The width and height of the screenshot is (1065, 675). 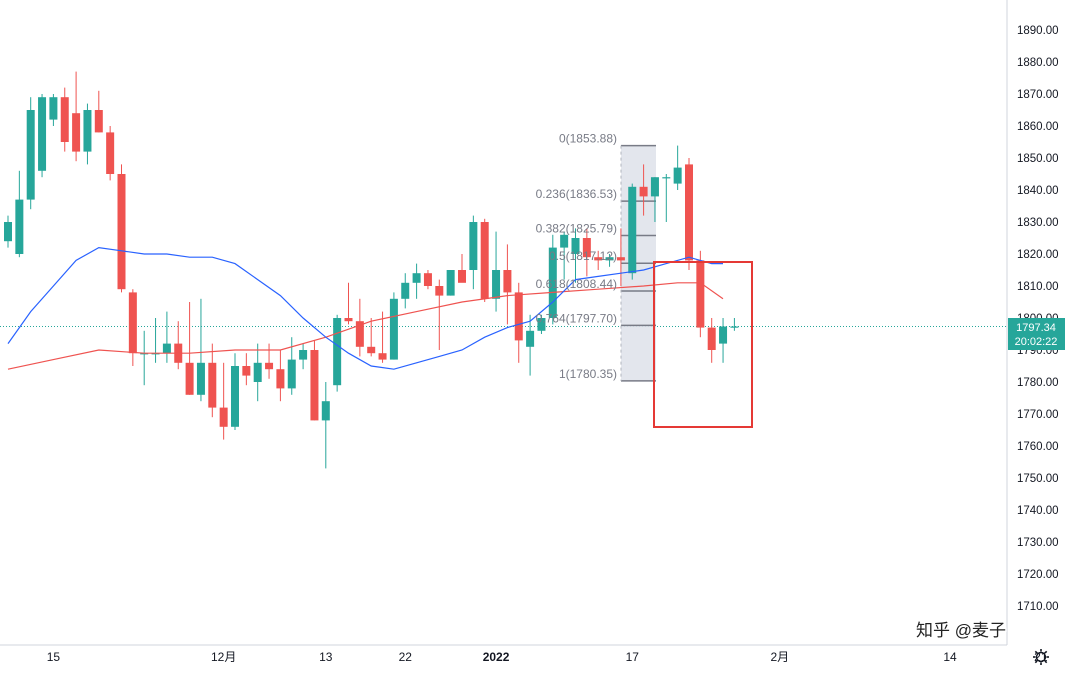 I want to click on price-tick-label: 1840.00, so click(x=1038, y=191).